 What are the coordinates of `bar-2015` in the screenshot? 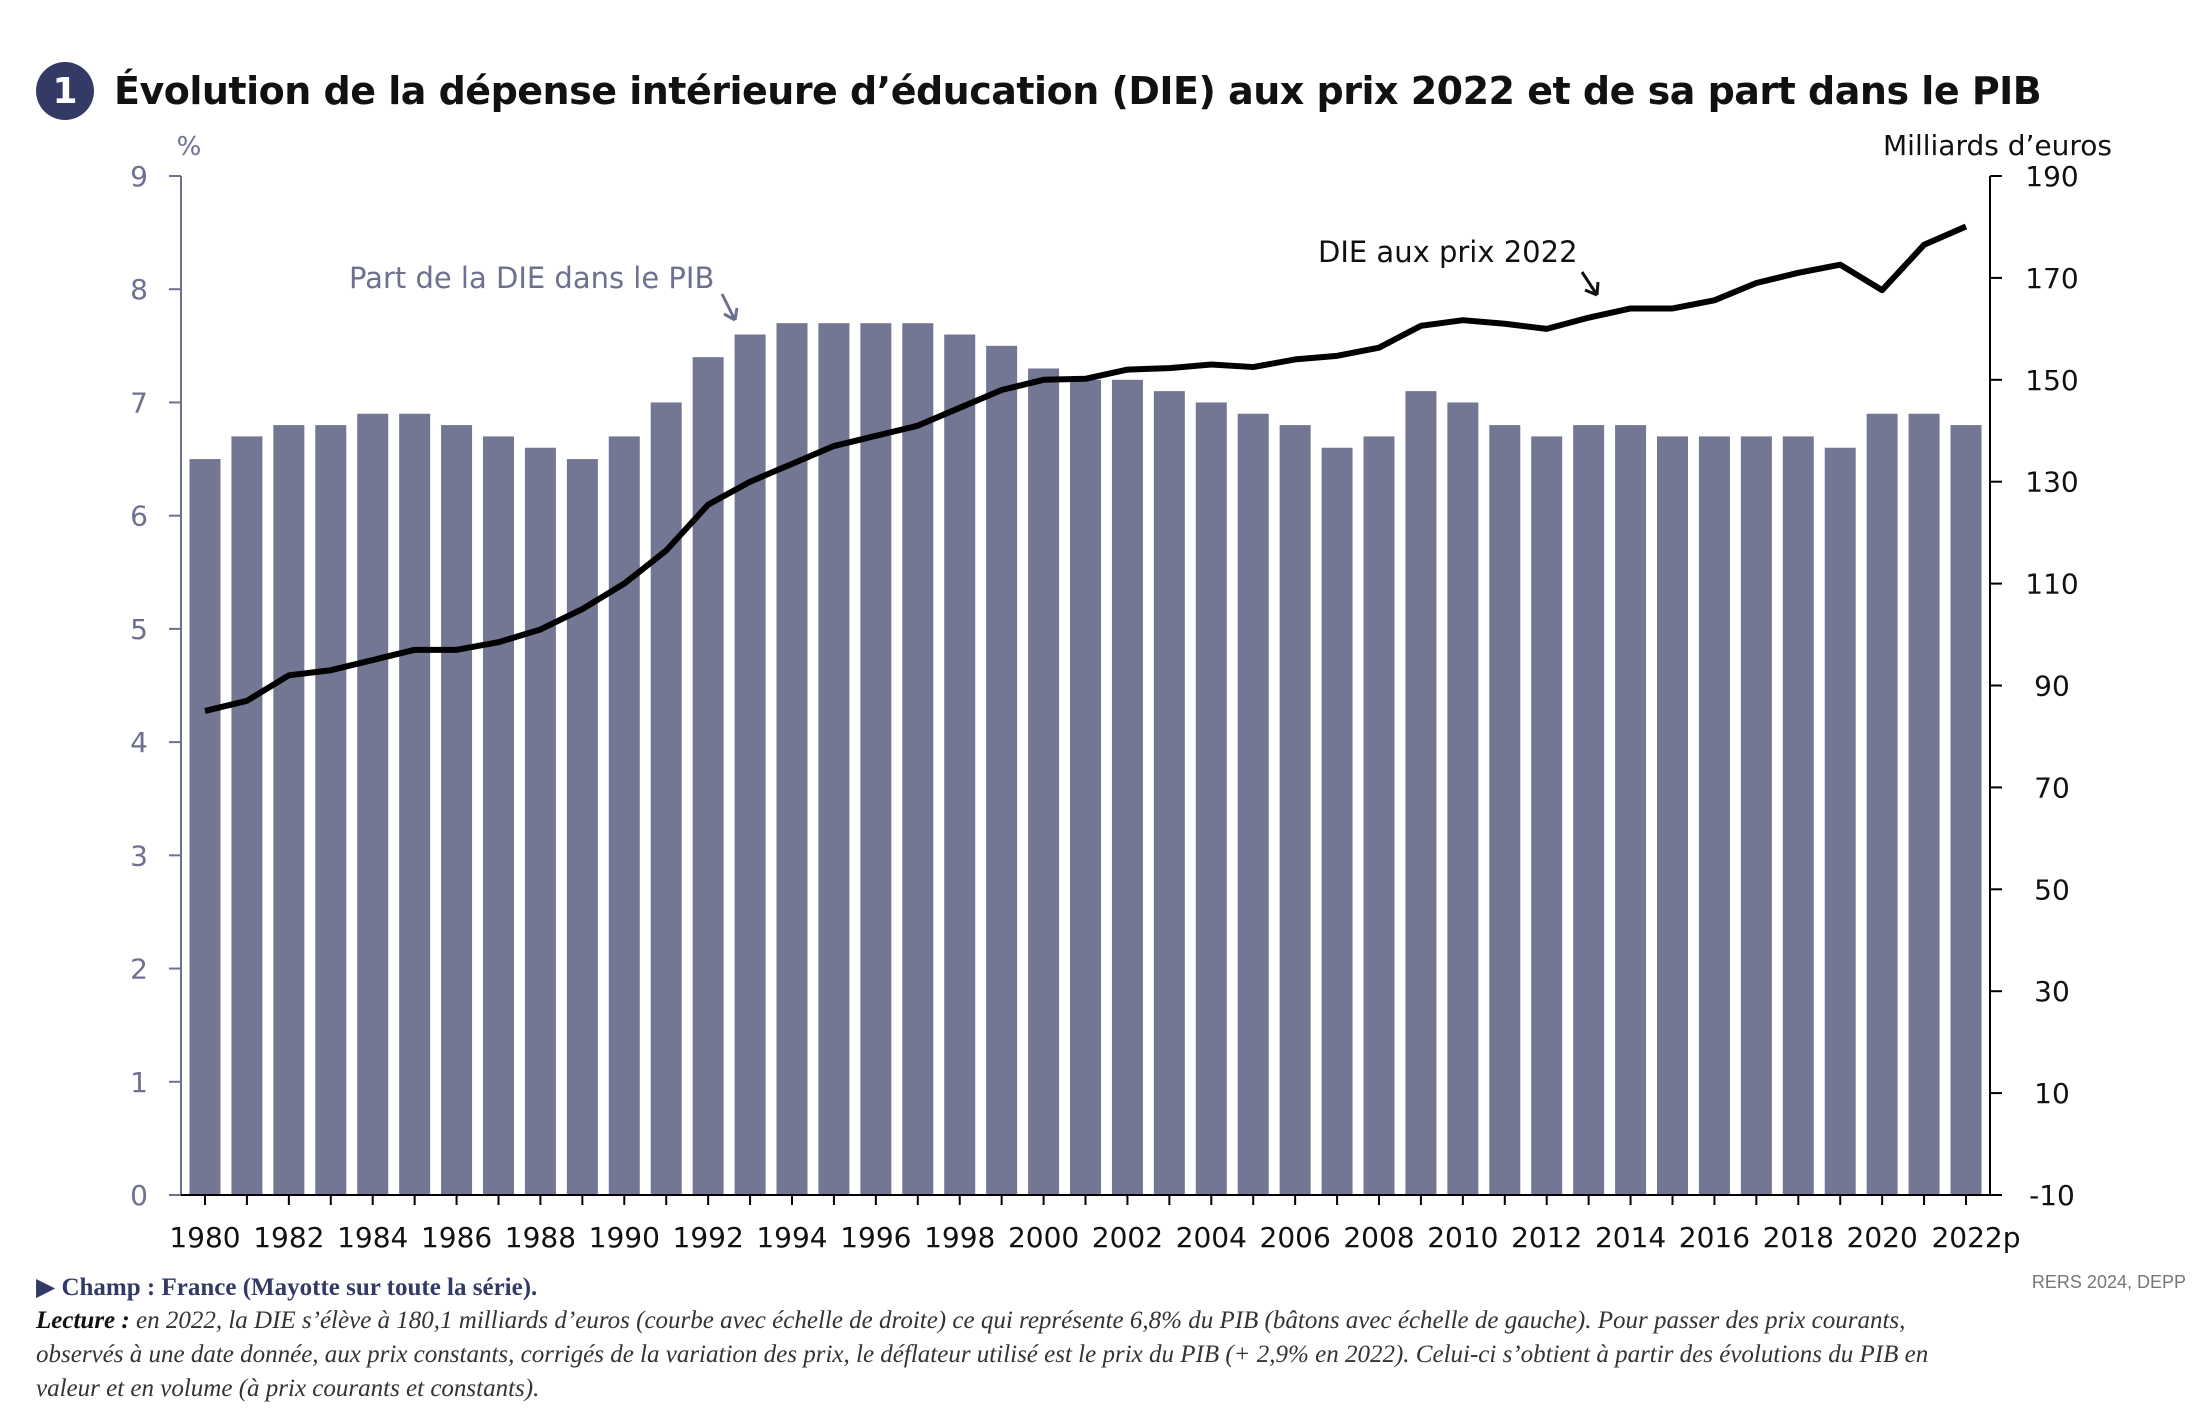 It's located at (1672, 815).